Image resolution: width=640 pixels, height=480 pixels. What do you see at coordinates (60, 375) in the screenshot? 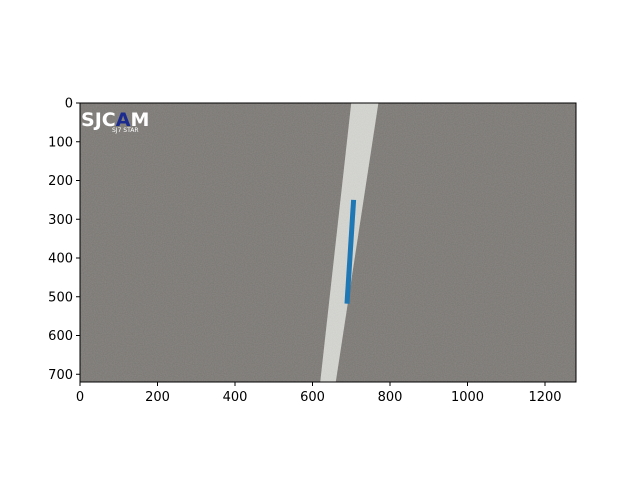
I see `y-tick-label: 700` at bounding box center [60, 375].